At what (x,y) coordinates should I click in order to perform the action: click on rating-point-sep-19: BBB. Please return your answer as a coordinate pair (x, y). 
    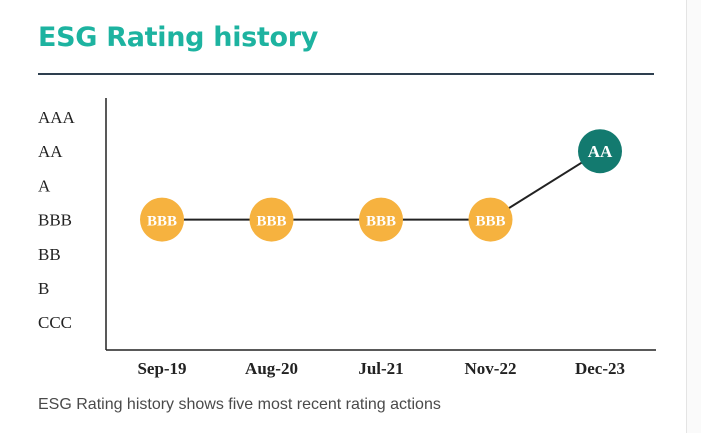
    Looking at the image, I should click on (162, 219).